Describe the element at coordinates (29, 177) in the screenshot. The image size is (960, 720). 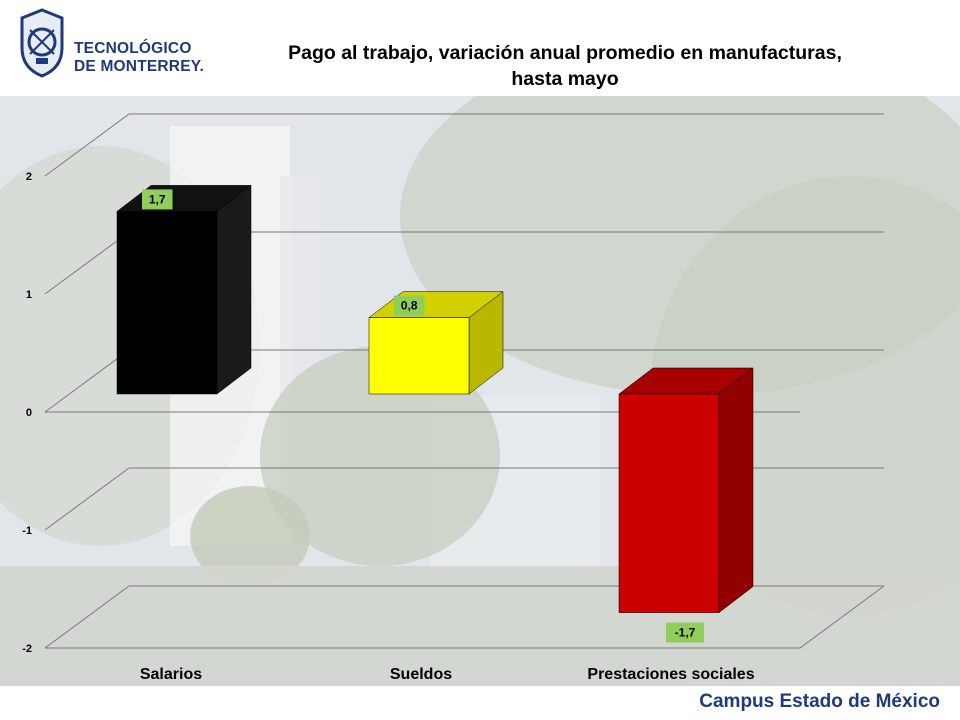
I see `y-tick-label: 2` at that location.